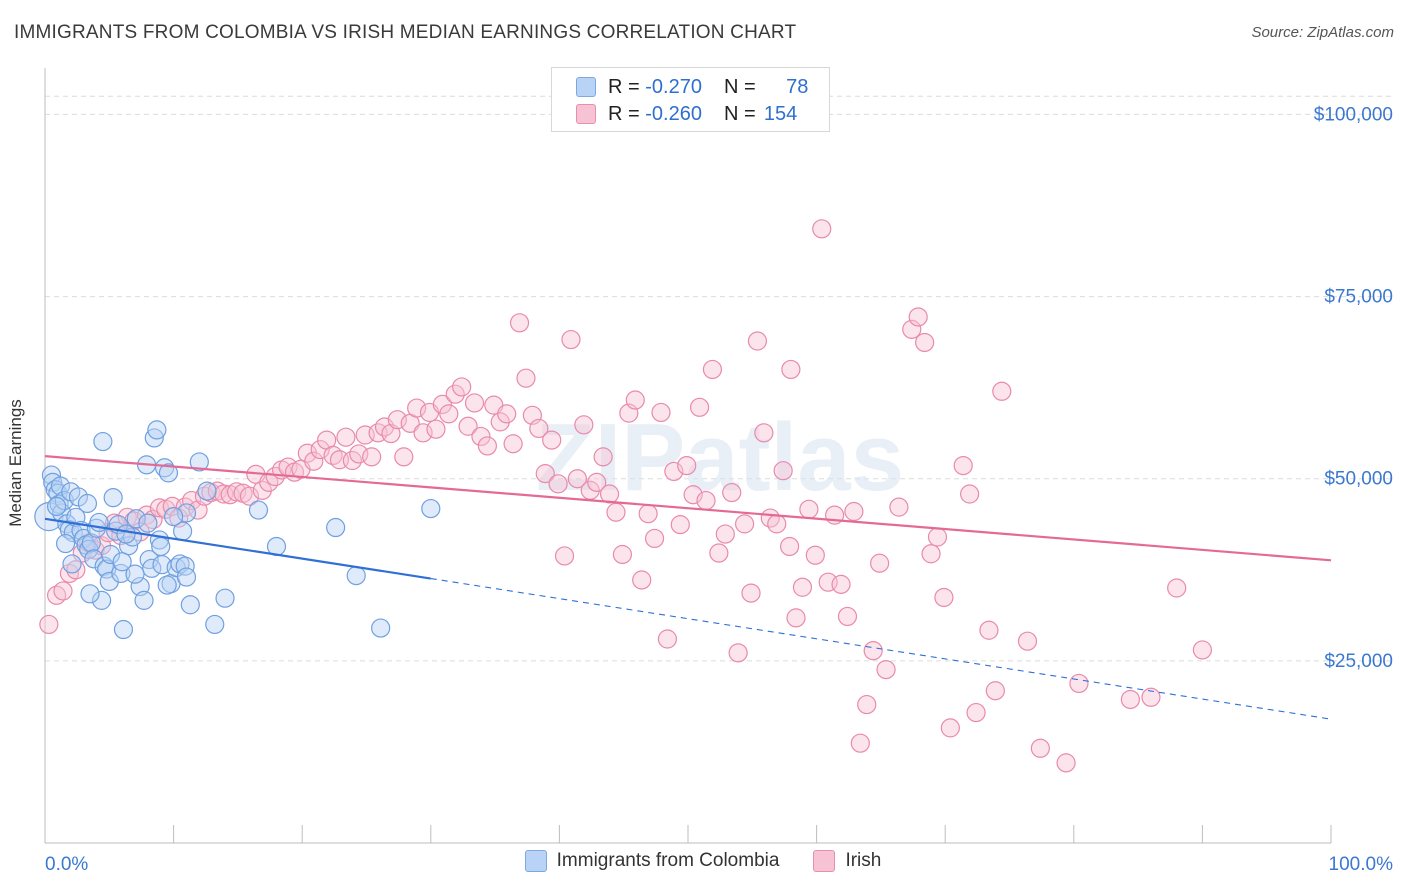 The width and height of the screenshot is (1406, 892). I want to click on legend-item-colombia: Immigrants from Colombia, so click(652, 861).